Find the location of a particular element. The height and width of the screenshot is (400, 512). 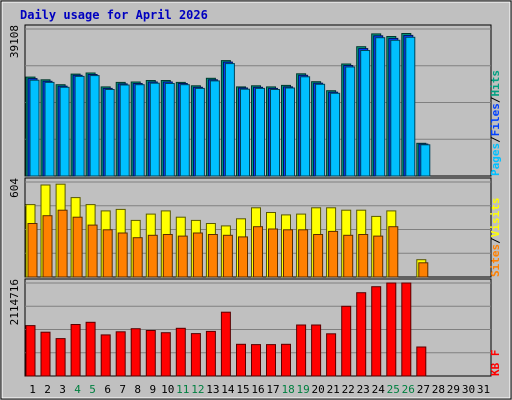

day-label: 2 is located at coordinates (47, 389).